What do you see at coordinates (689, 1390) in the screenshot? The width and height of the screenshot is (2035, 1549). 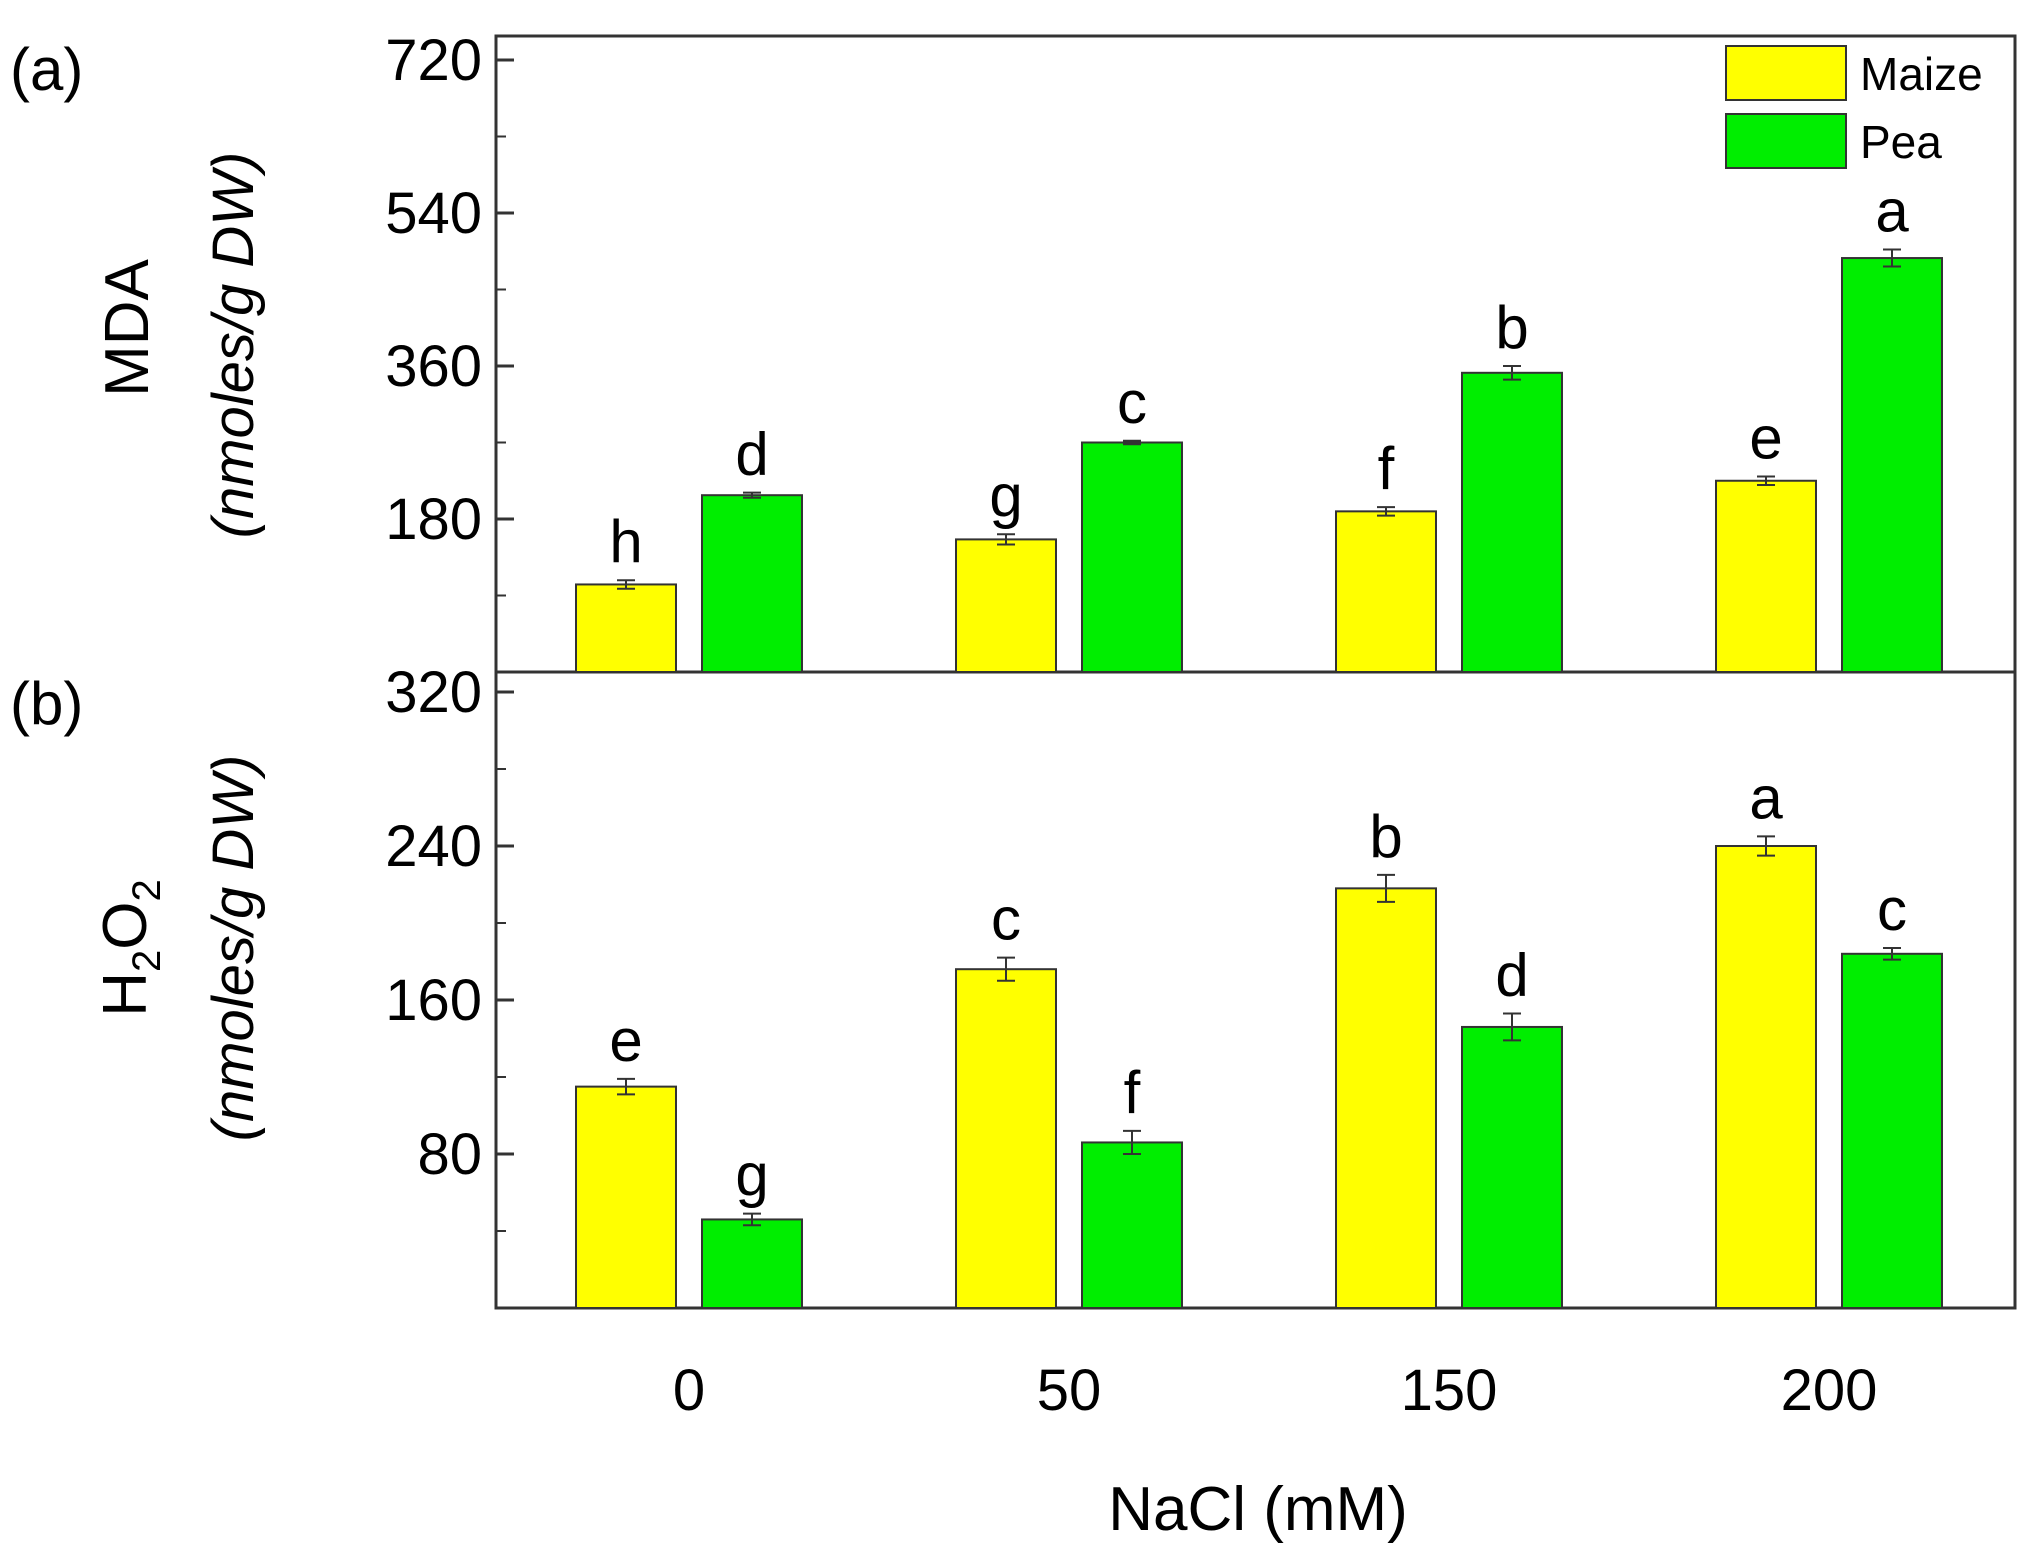 I see `x-tick-label: 0` at bounding box center [689, 1390].